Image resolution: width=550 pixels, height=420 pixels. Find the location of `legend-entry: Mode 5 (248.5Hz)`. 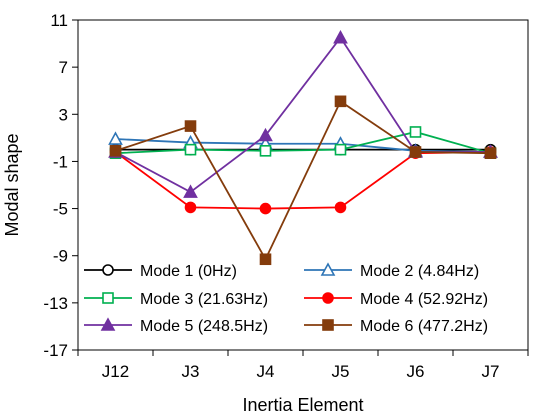

legend-entry: Mode 5 (248.5Hz) is located at coordinates (176, 326).